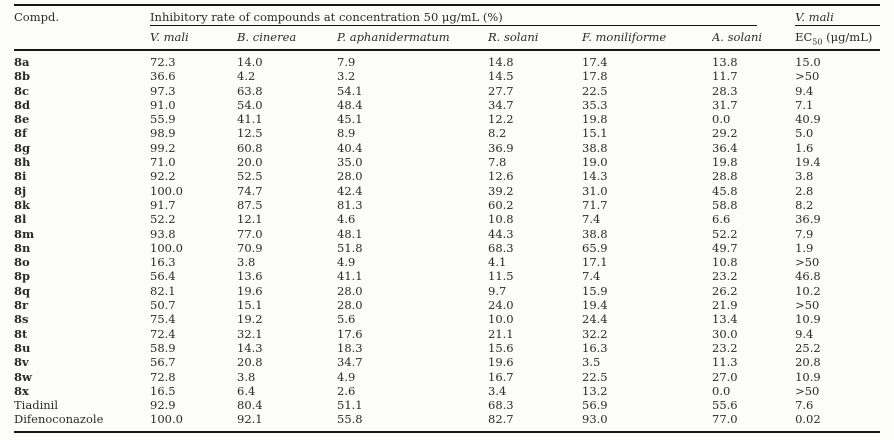  I want to click on compound-label: 8g, so click(22, 147).